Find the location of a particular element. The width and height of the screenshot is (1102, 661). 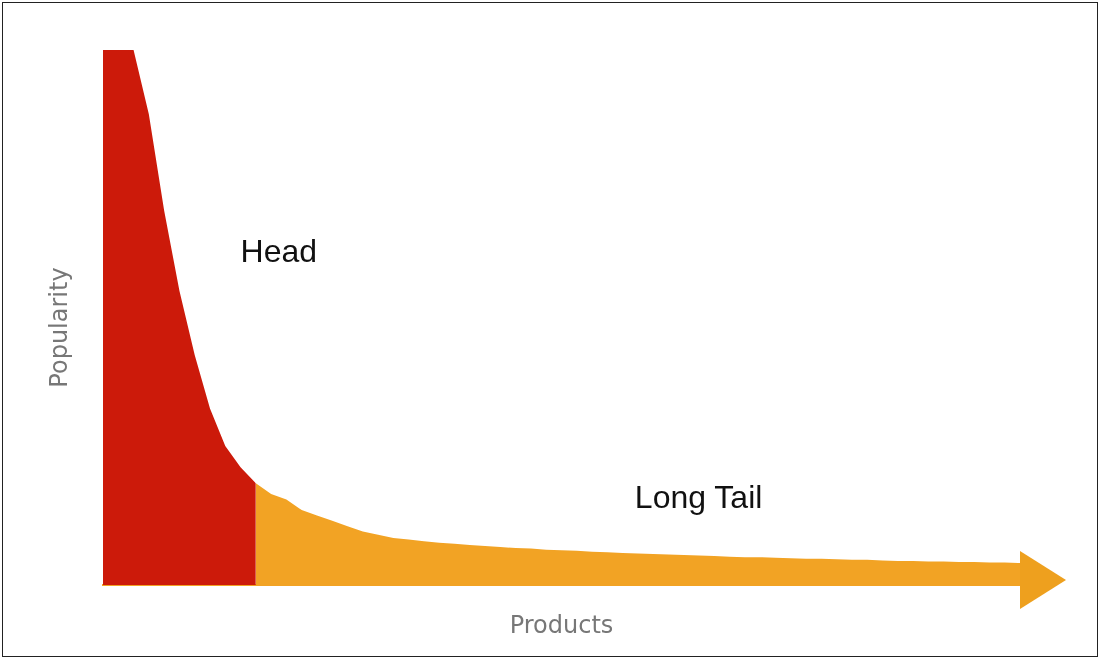

y-axis-title: Popularity is located at coordinates (59, 327).